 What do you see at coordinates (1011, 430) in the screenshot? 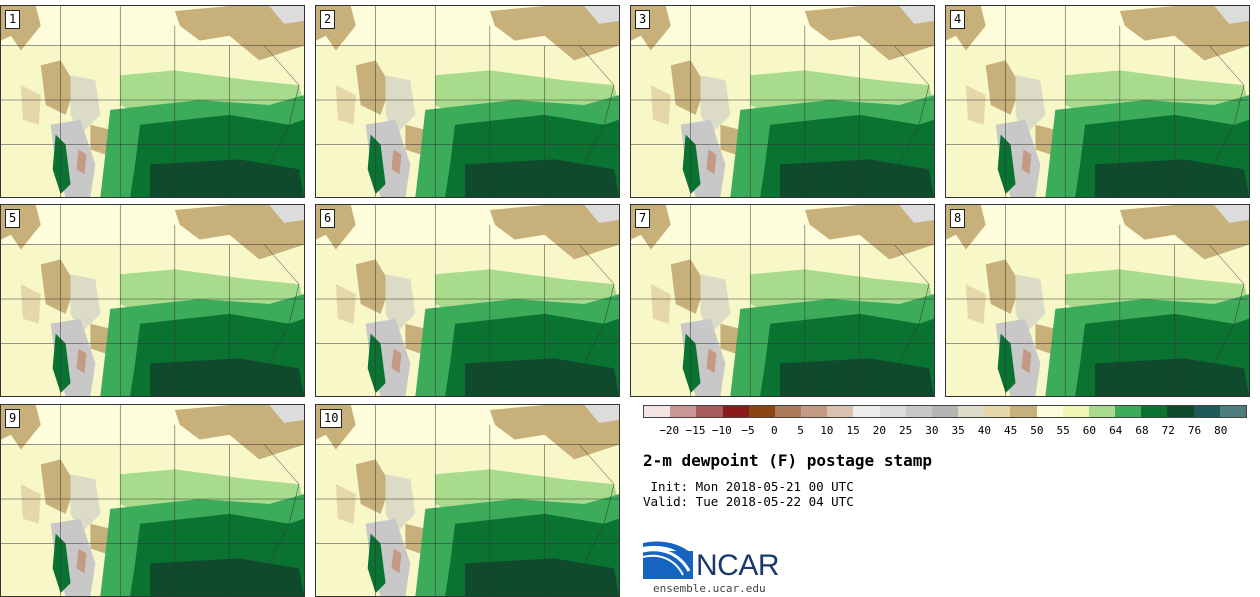
I see `colorbar-tick-label: 45` at bounding box center [1011, 430].